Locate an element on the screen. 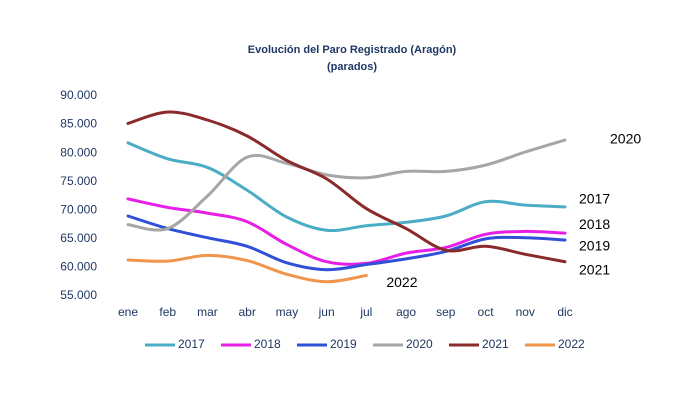  series-end-label: 2017 is located at coordinates (594, 199).